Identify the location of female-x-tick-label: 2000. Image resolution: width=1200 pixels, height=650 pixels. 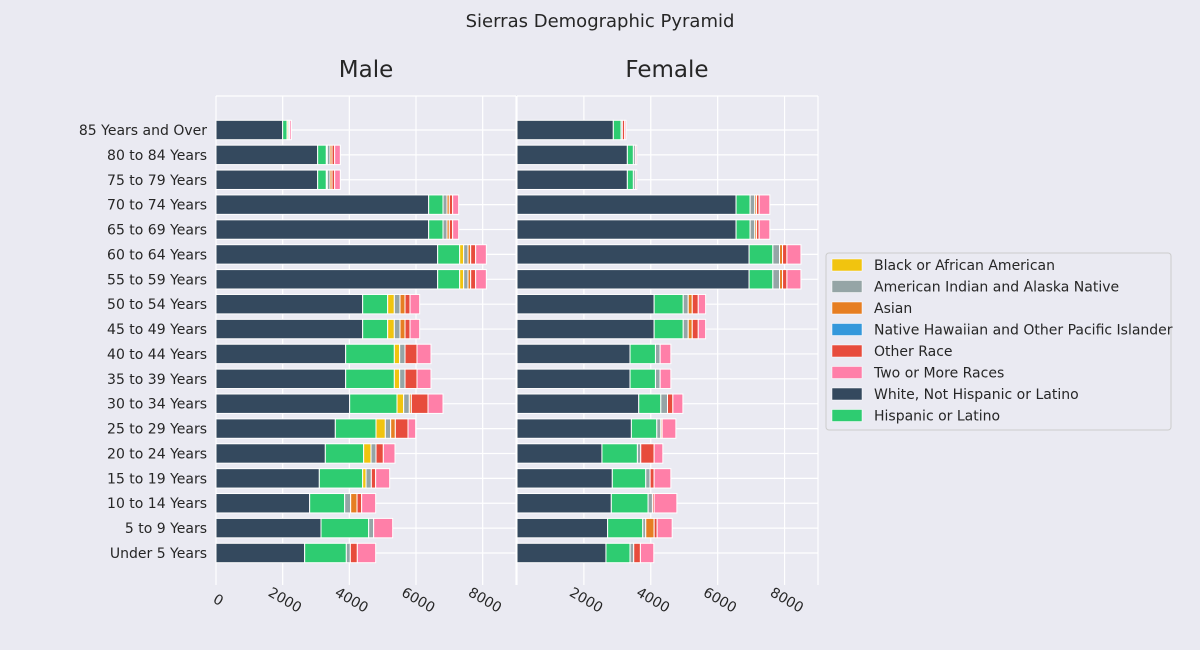
(585, 601).